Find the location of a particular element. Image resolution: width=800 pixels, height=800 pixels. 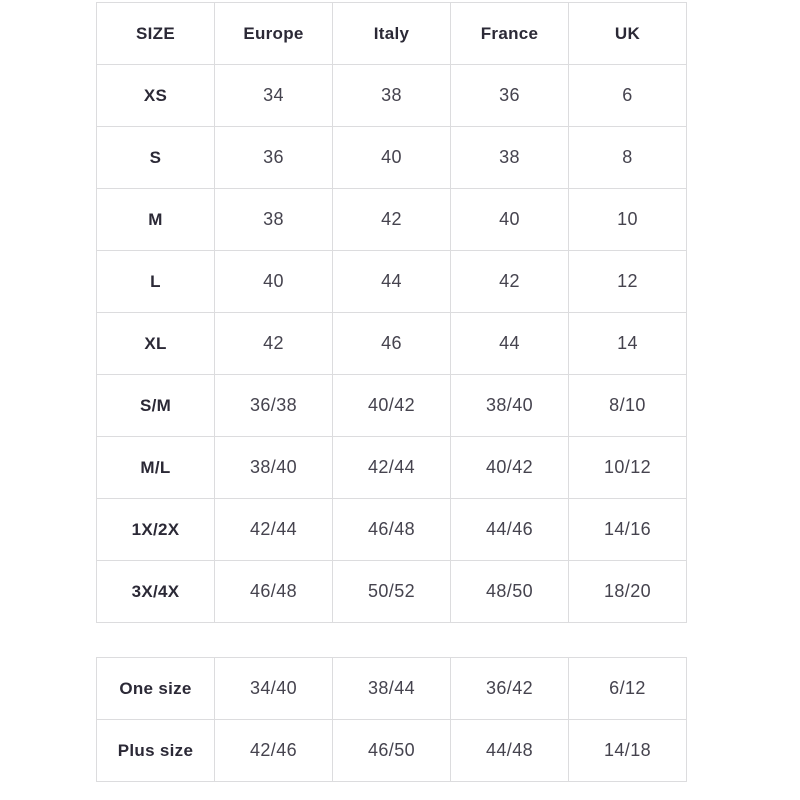

table-row-plus-size: Plus size 42/46 46/50 44/48 14/18 is located at coordinates (391, 750).